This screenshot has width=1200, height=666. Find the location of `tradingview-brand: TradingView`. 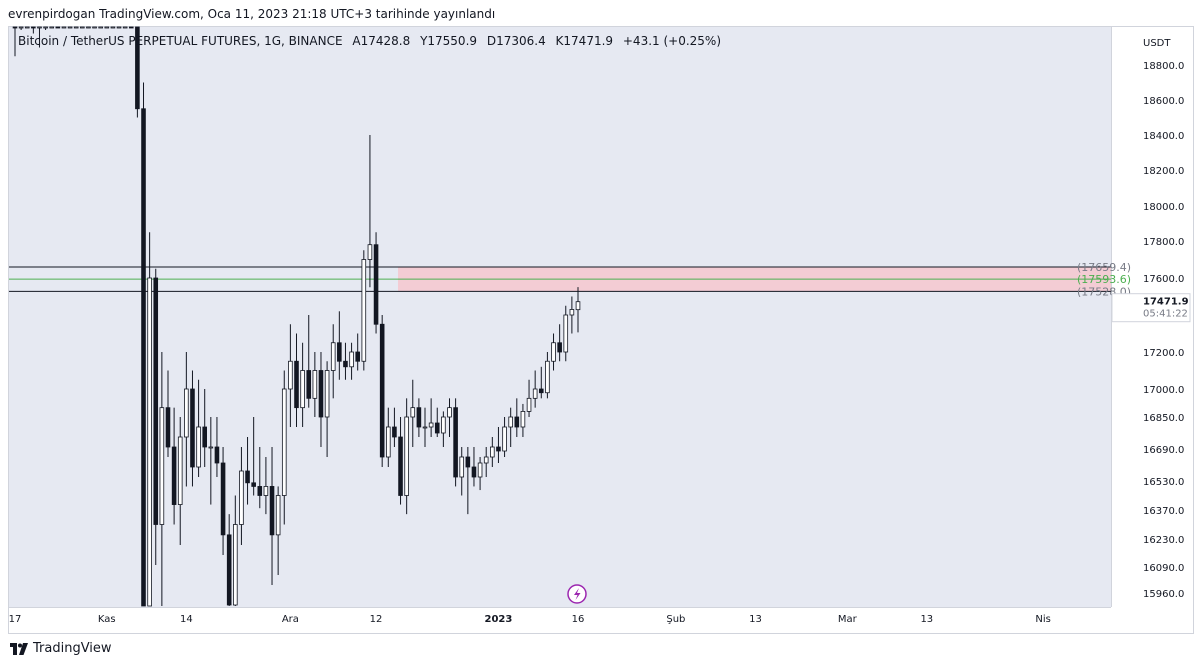

tradingview-brand: TradingView is located at coordinates (61, 648).